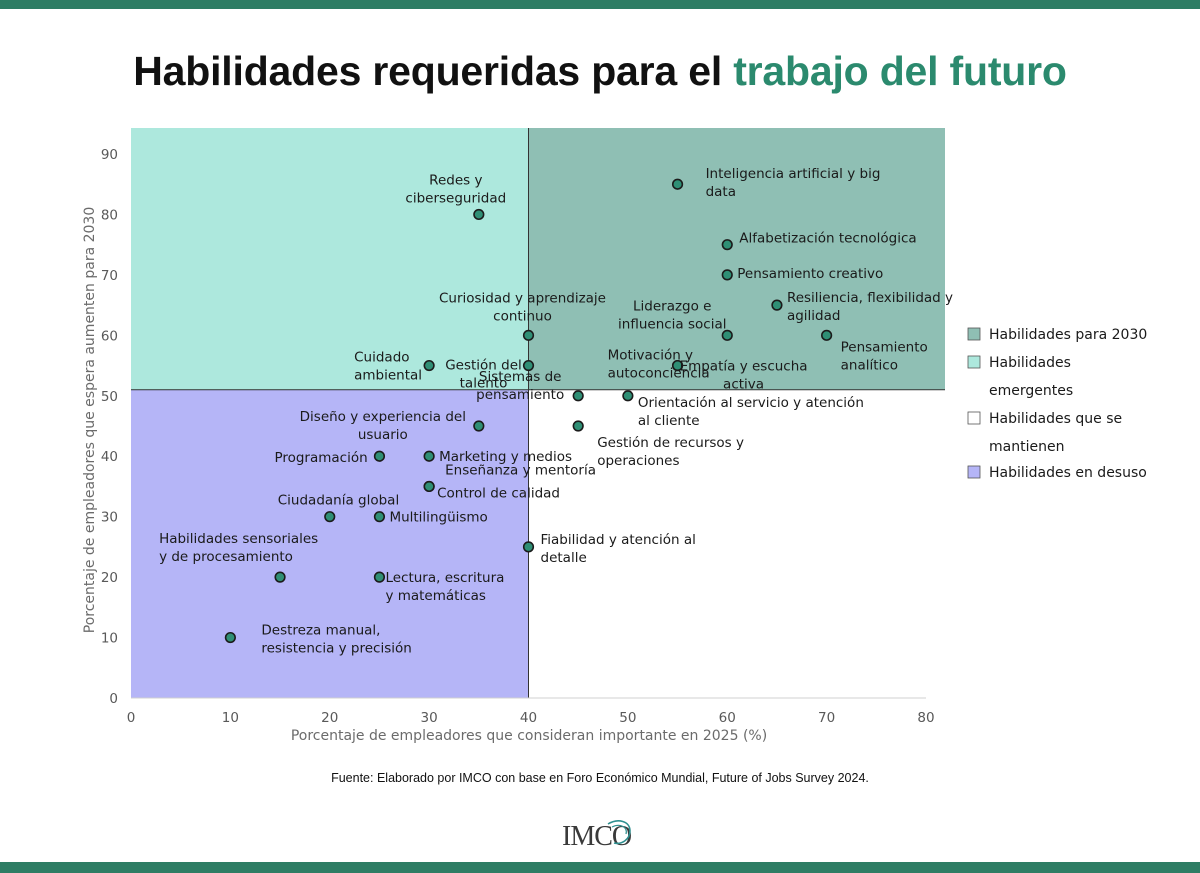 The width and height of the screenshot is (1200, 873). I want to click on point-label-line: Resiliencia, flexibilidad y, so click(870, 298).